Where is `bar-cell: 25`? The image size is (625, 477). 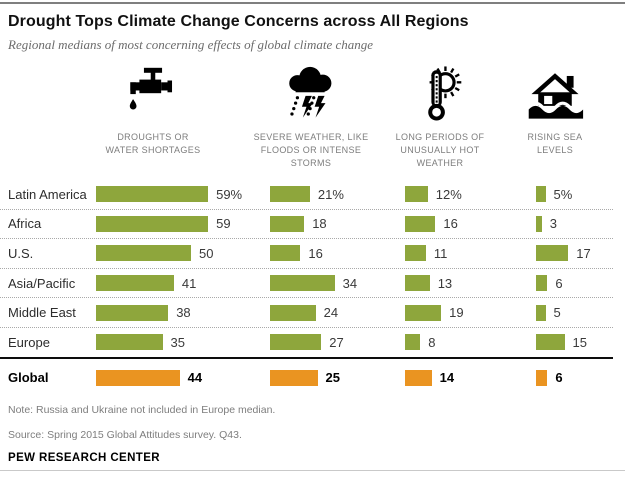 bar-cell: 25 is located at coordinates (305, 378).